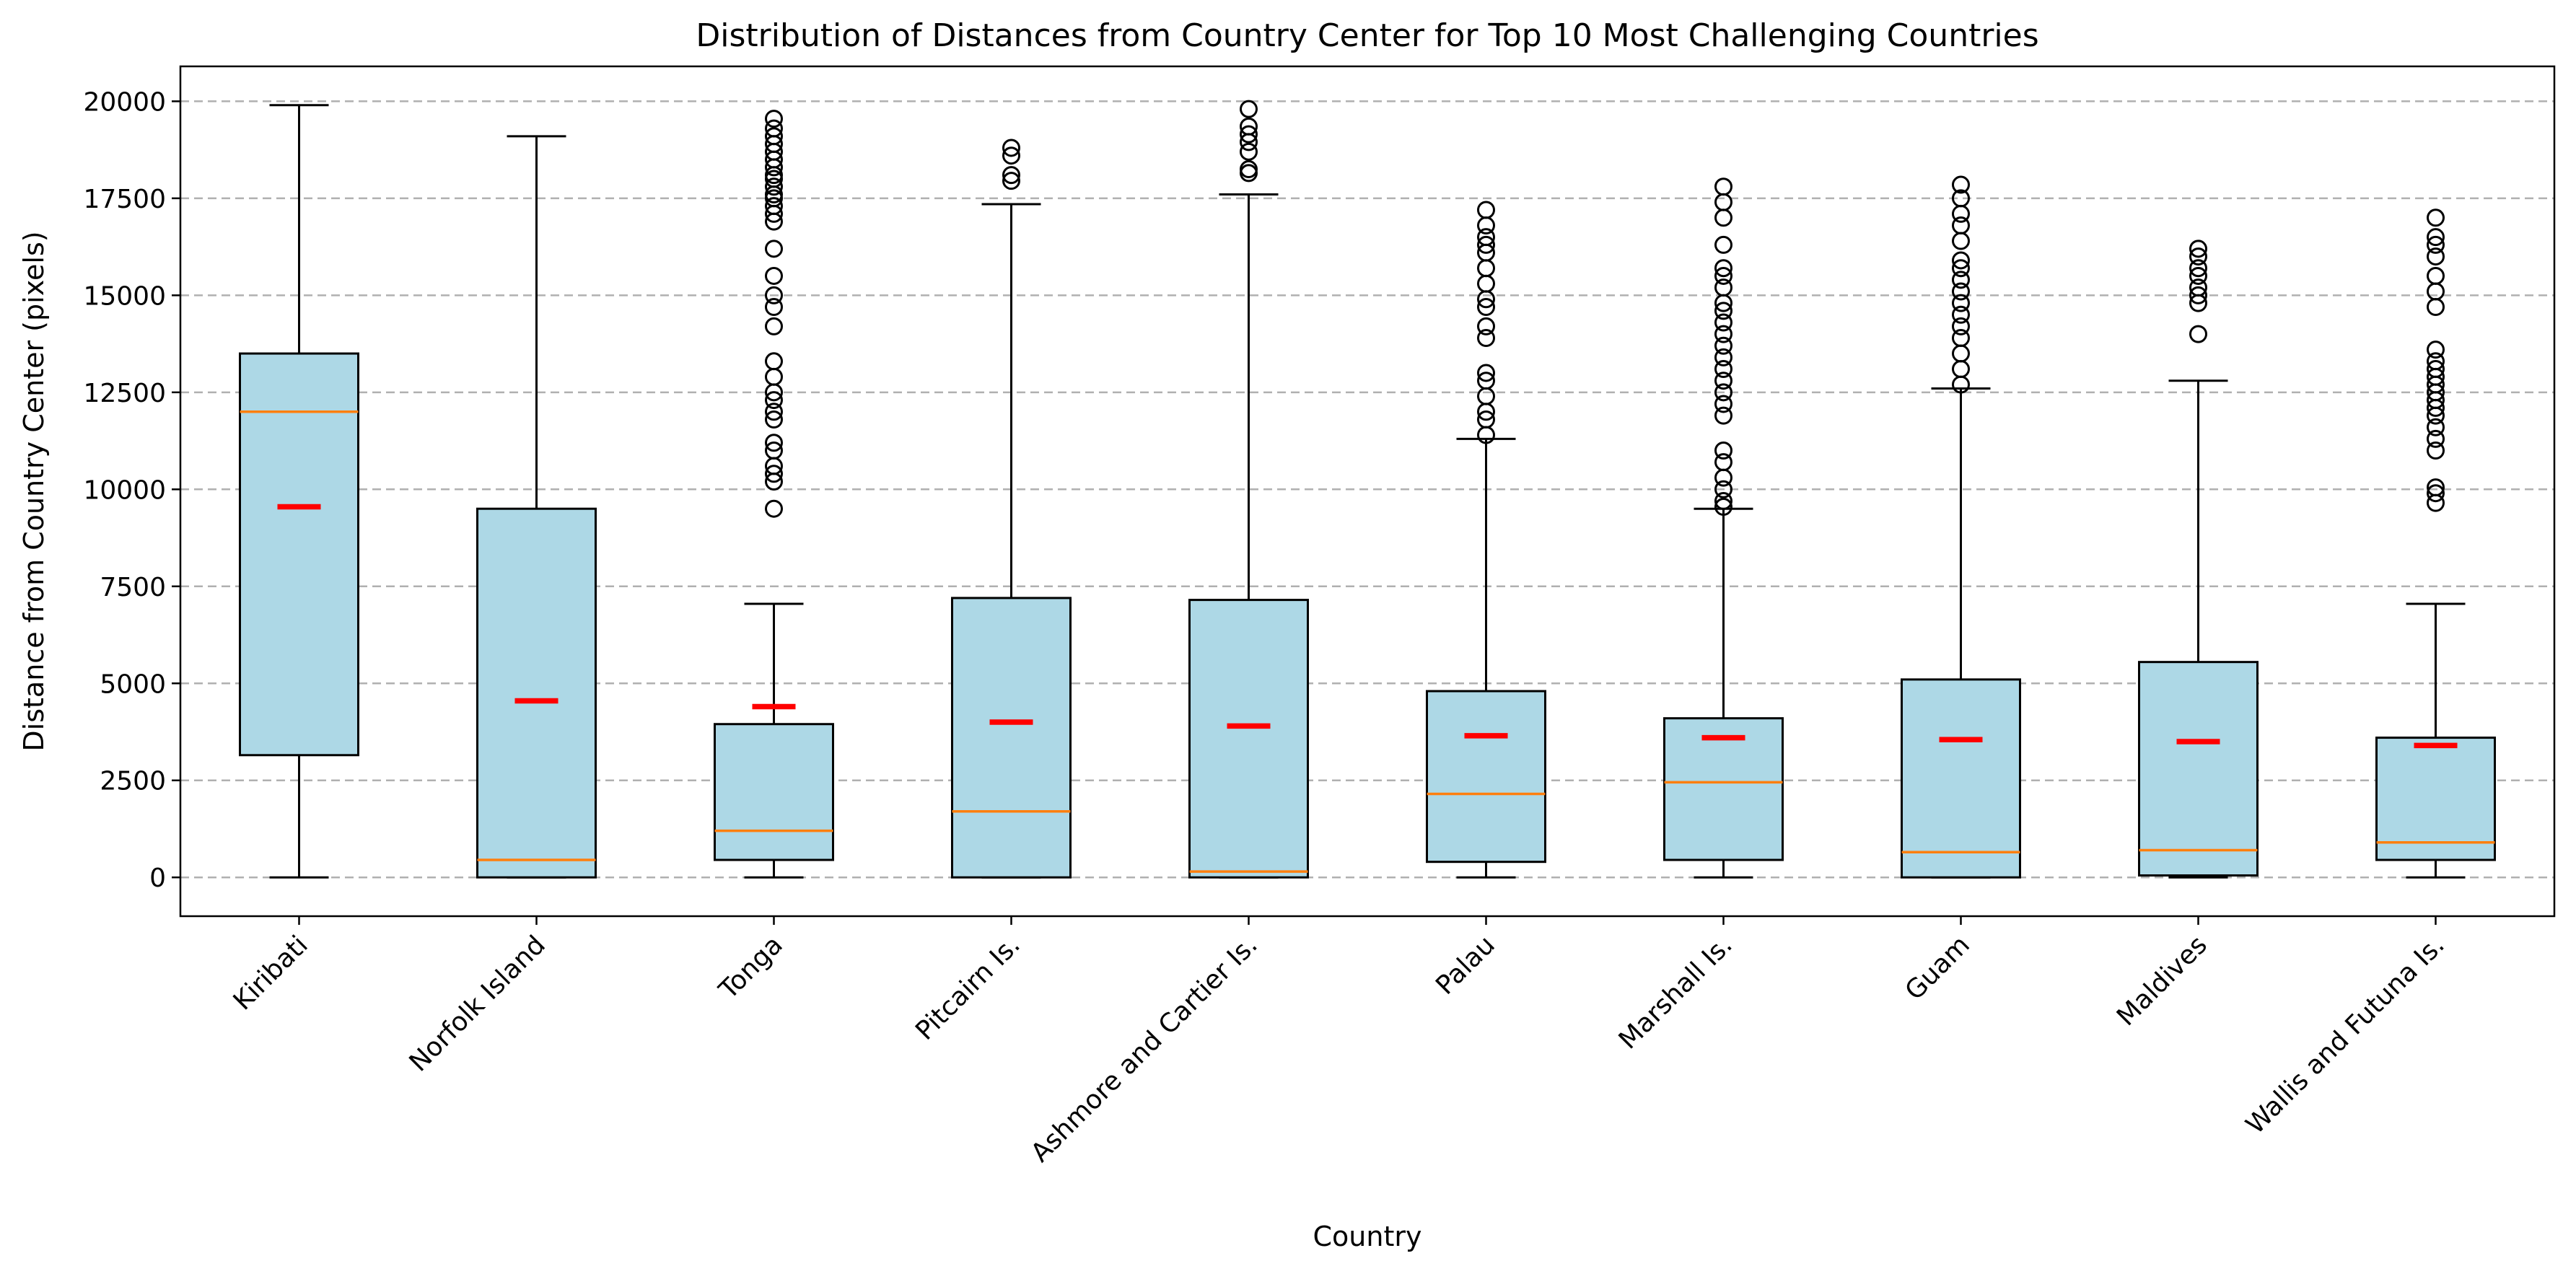  Describe the element at coordinates (124, 394) in the screenshot. I see `y-tick-label: 12500` at that location.